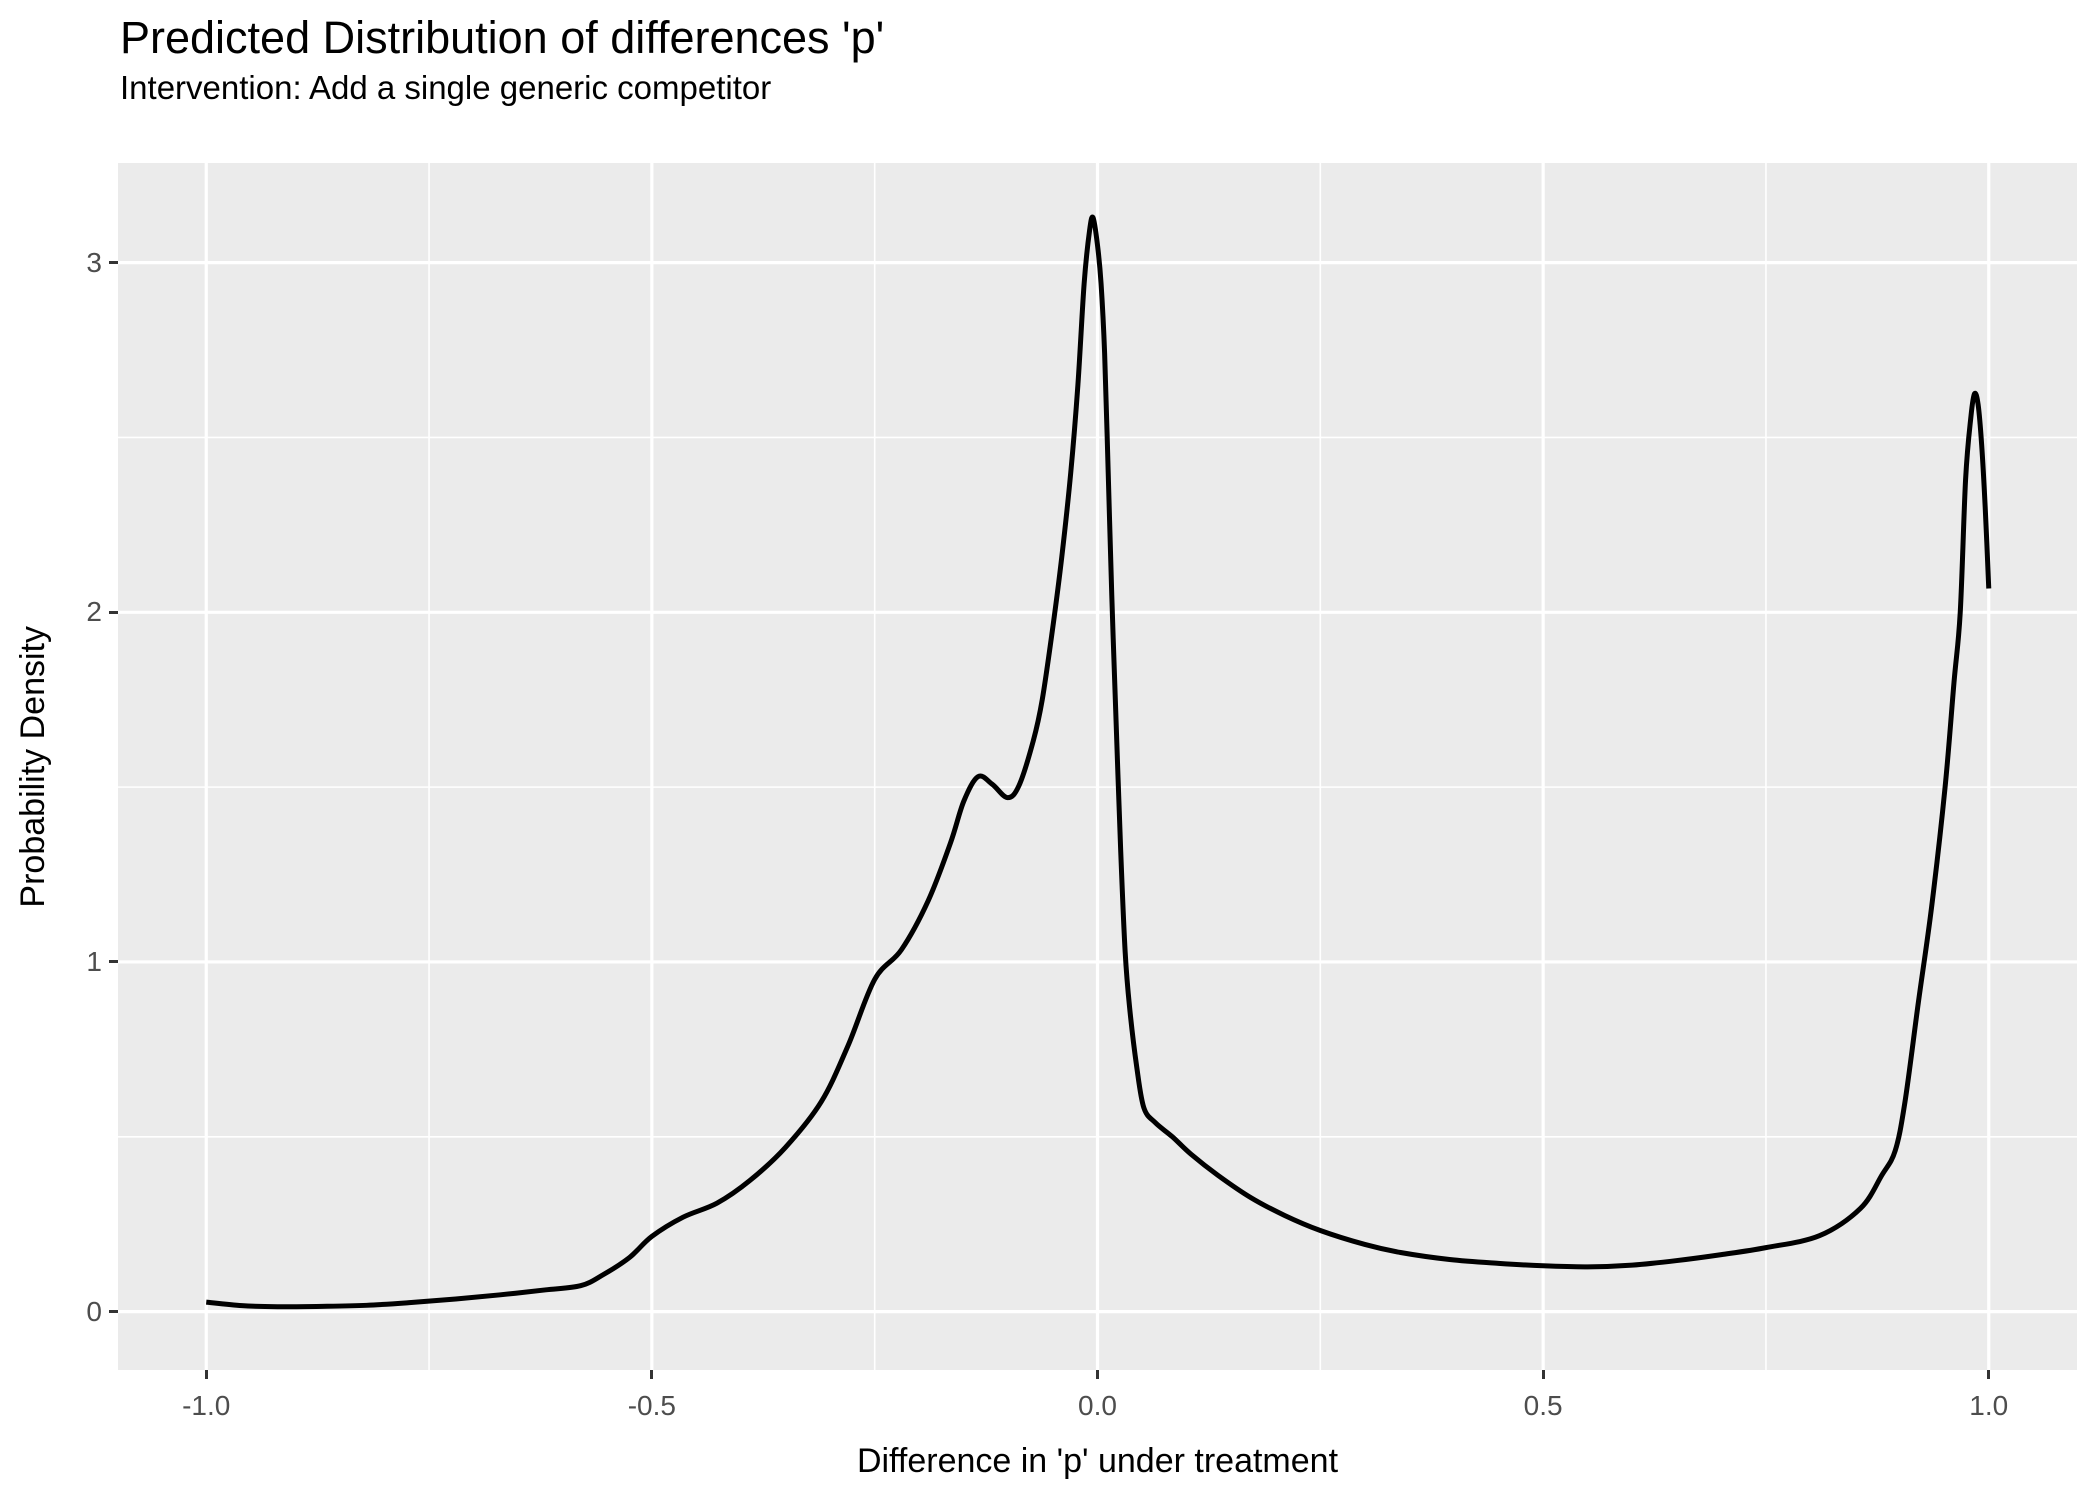  Describe the element at coordinates (1543, 1405) in the screenshot. I see `x-tick-label: 0.5` at that location.